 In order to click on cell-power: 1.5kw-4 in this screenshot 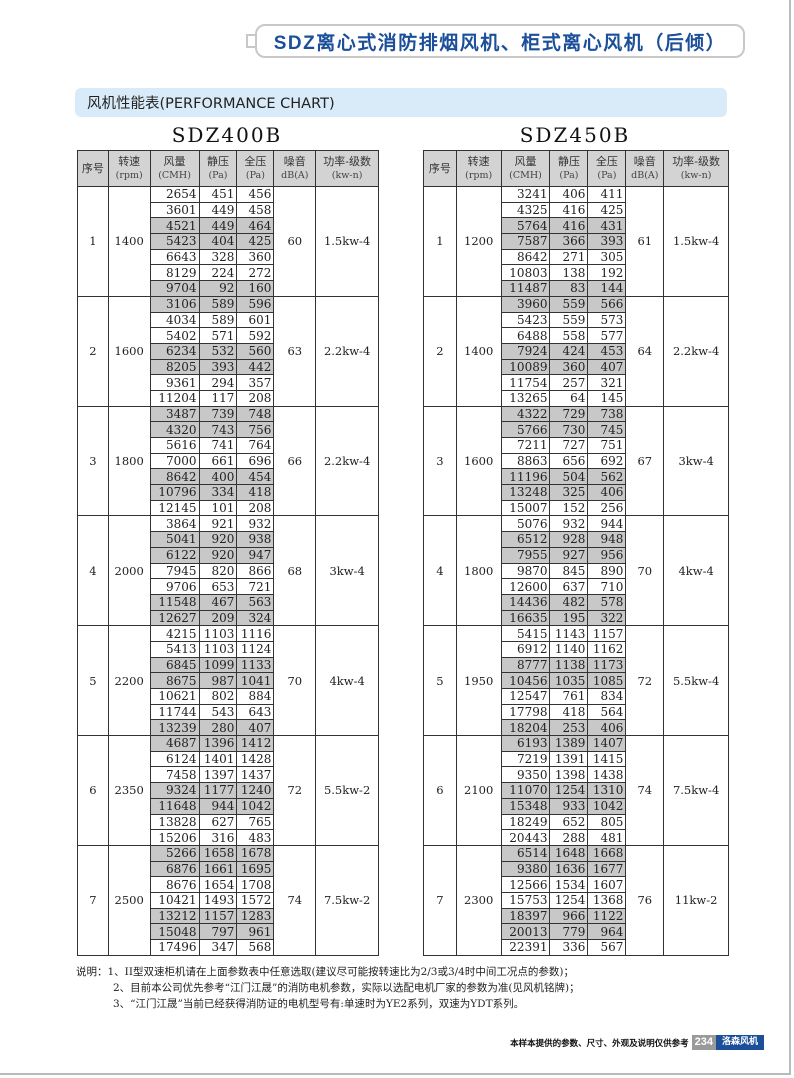, I will do `click(347, 241)`.